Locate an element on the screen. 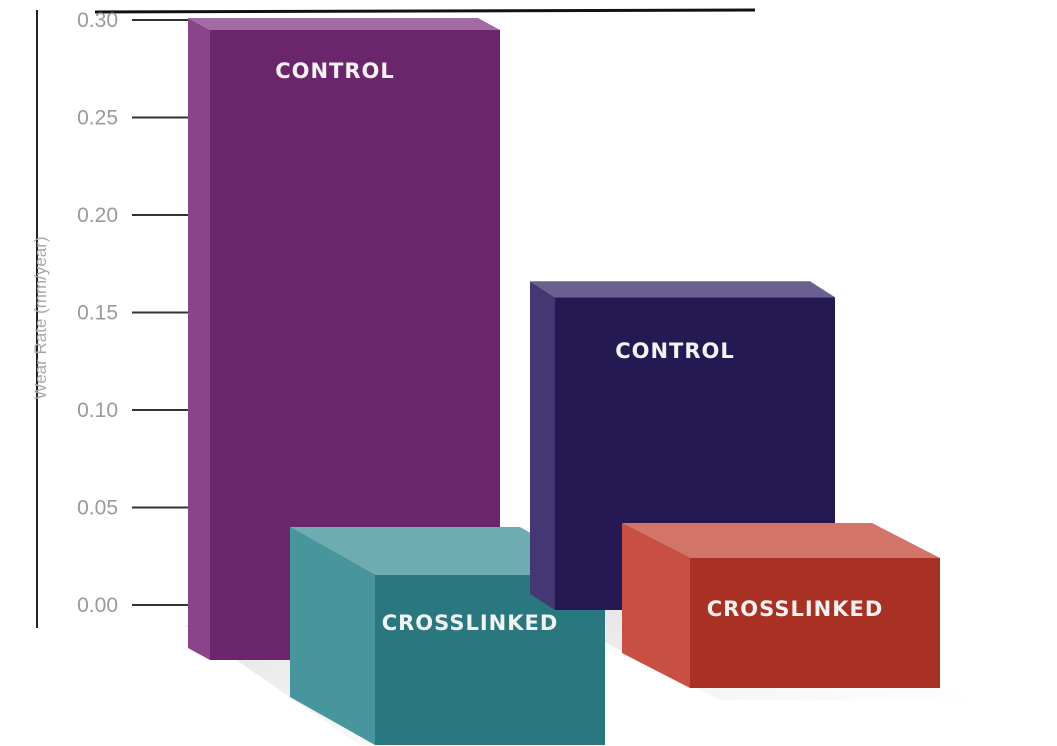 Image resolution: width=1057 pixels, height=746 pixels. y-axis-title: Wear Rate (mm/year) is located at coordinates (40, 317).